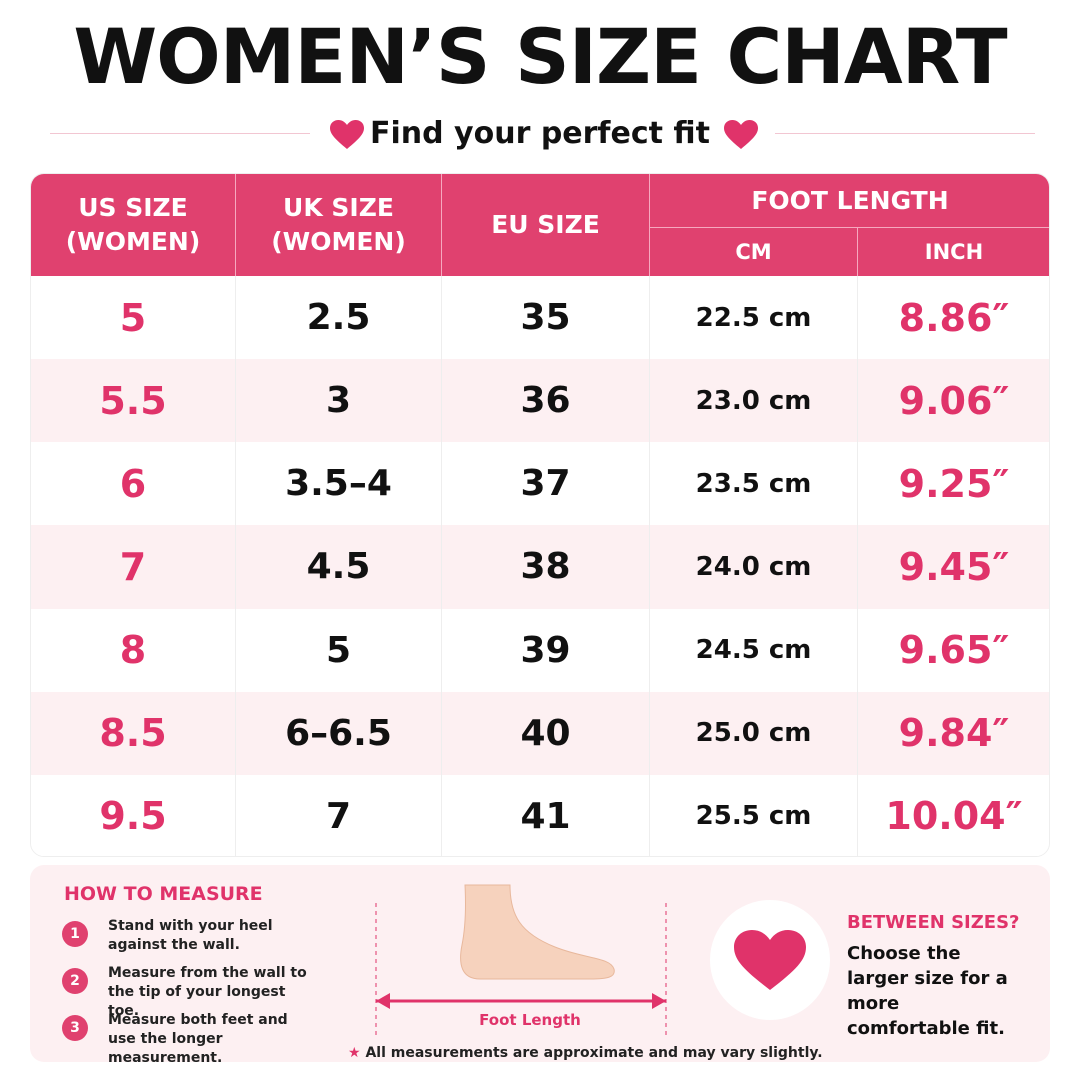  Describe the element at coordinates (133, 484) in the screenshot. I see `table-cell: 6` at that location.